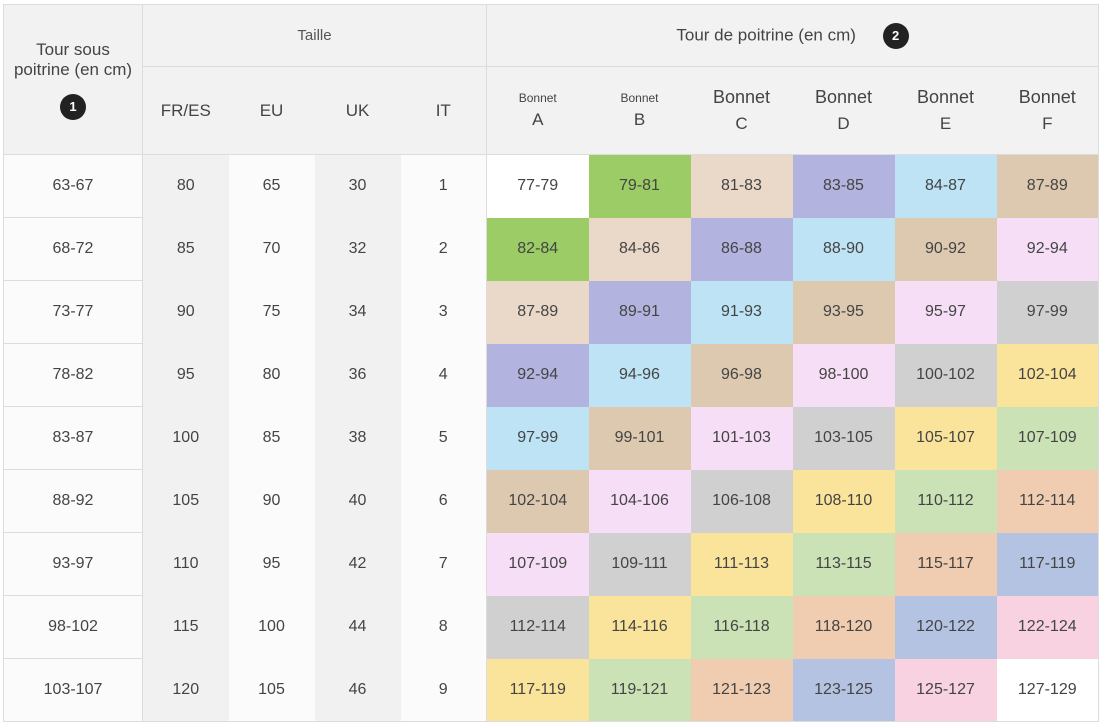 The height and width of the screenshot is (727, 1103). Describe the element at coordinates (639, 501) in the screenshot. I see `bust-cell: 104-106` at that location.